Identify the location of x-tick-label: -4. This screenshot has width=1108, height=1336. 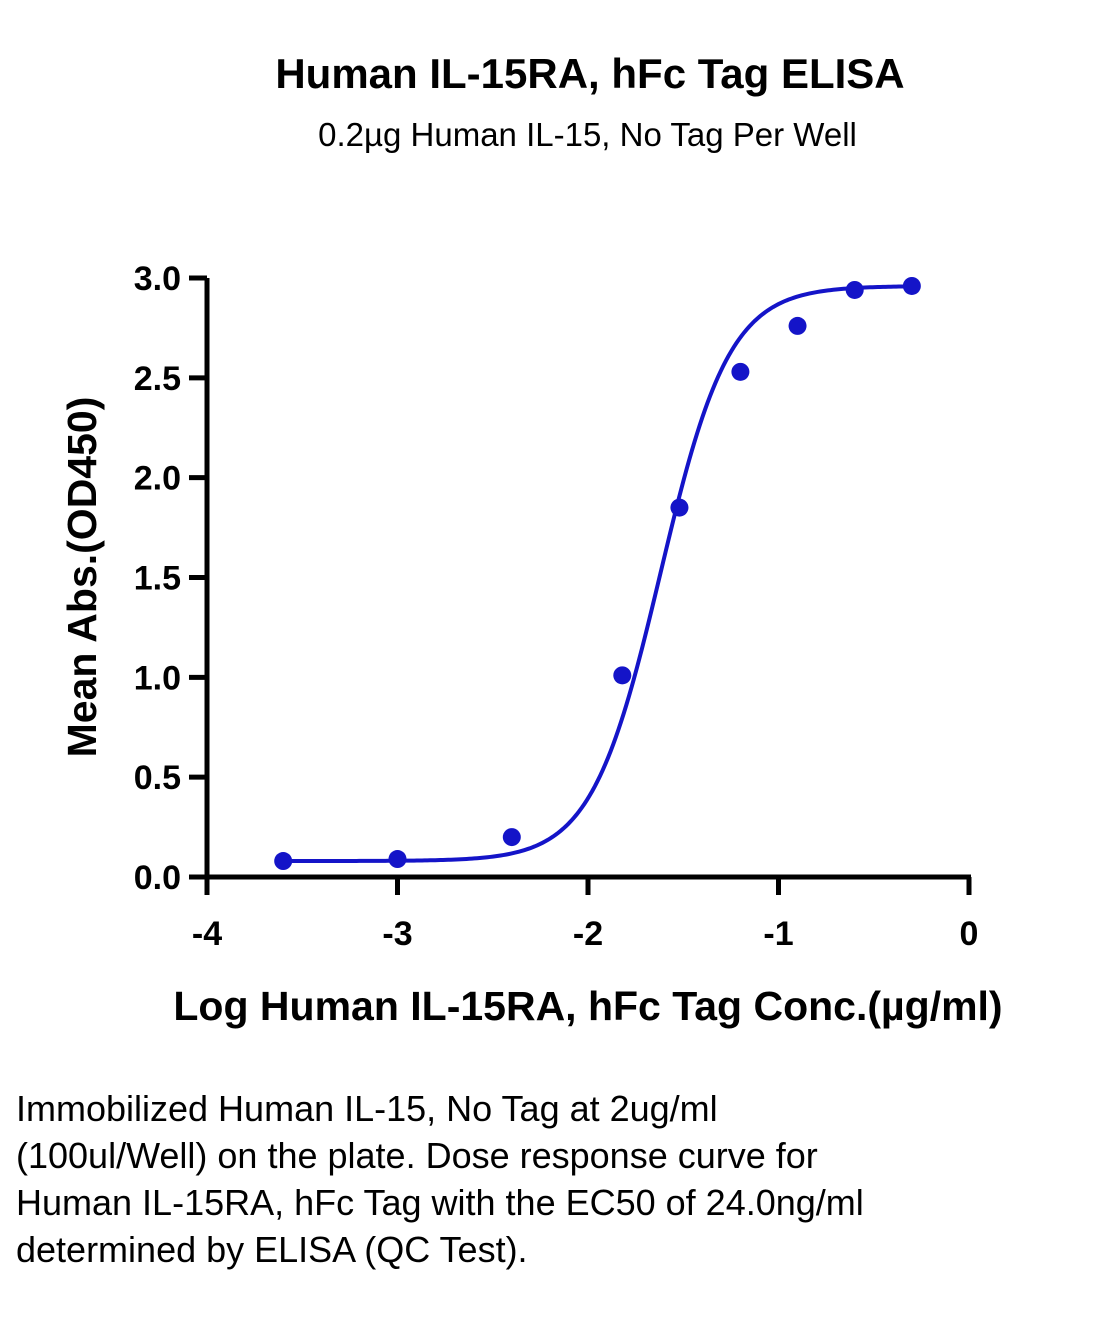
(207, 934).